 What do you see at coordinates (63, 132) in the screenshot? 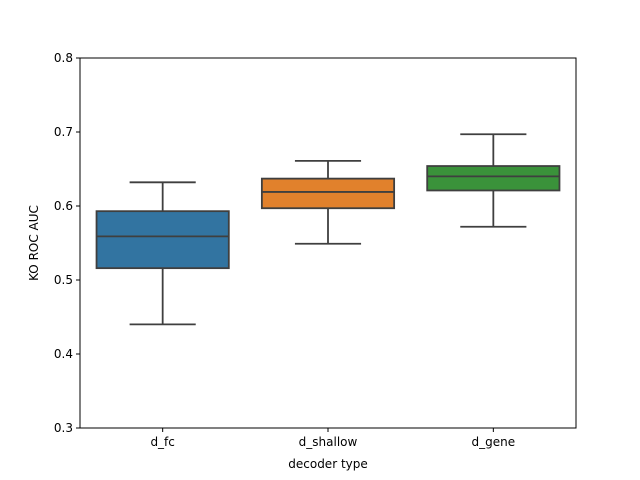
I see `y-tick-label: 0.7` at bounding box center [63, 132].